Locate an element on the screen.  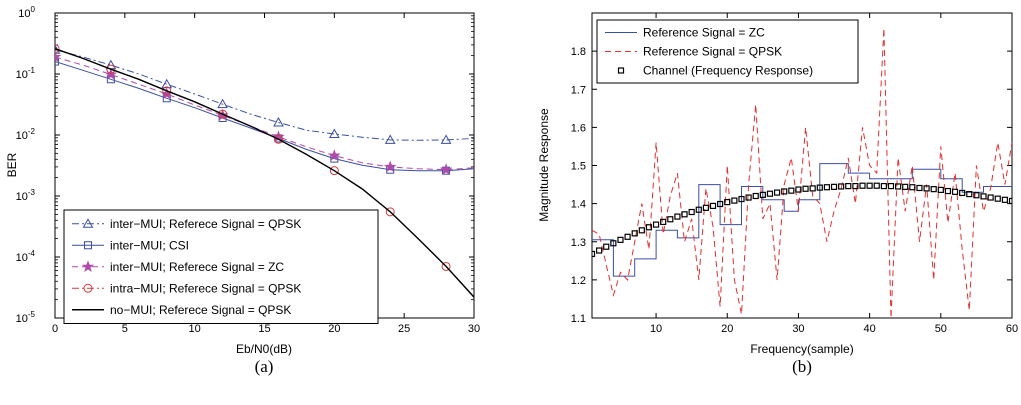
y-tick-label: 10⁻⁴ is located at coordinates (26, 256).